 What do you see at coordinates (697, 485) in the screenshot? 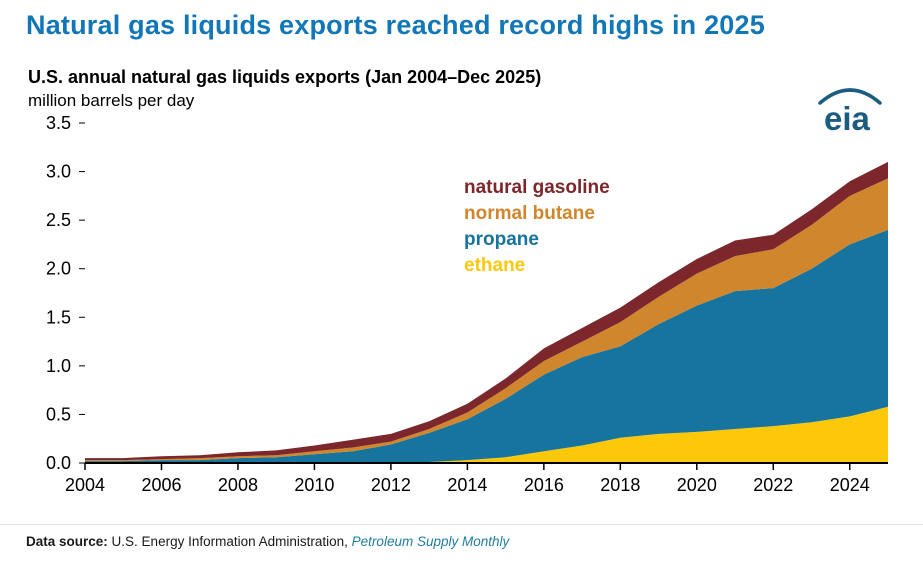
I see `x-axis-tick-label: 2020` at bounding box center [697, 485].